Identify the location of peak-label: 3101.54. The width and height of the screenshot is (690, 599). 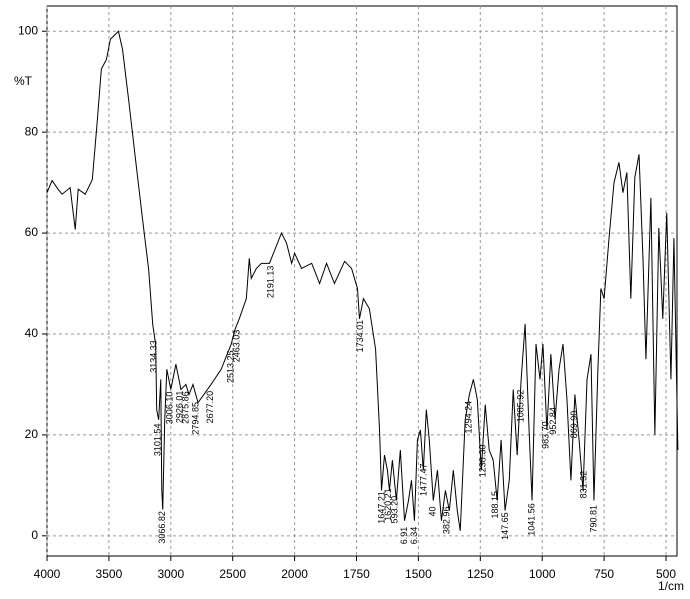
(158, 440).